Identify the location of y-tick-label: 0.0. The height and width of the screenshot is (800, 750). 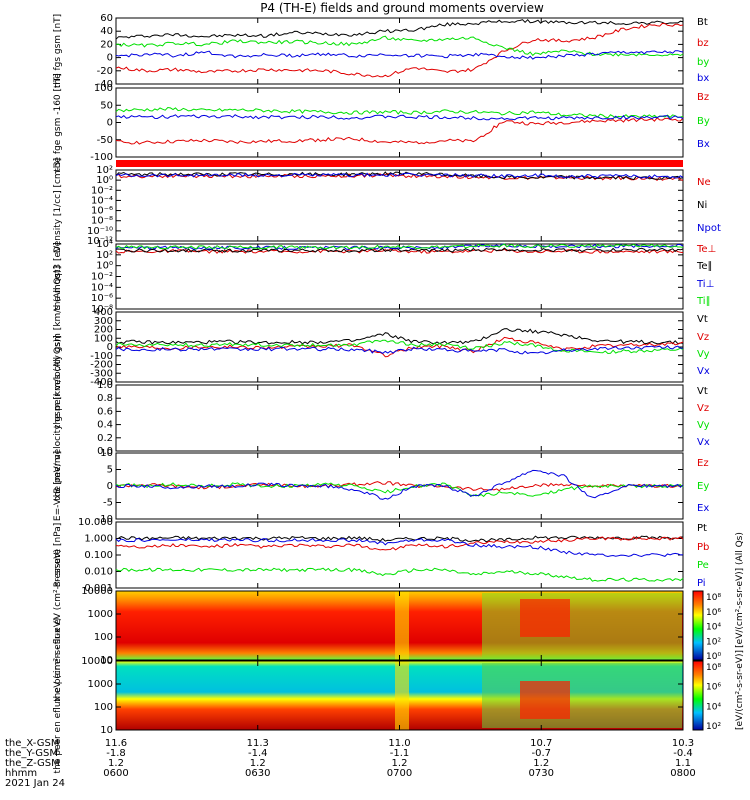
(105, 451).